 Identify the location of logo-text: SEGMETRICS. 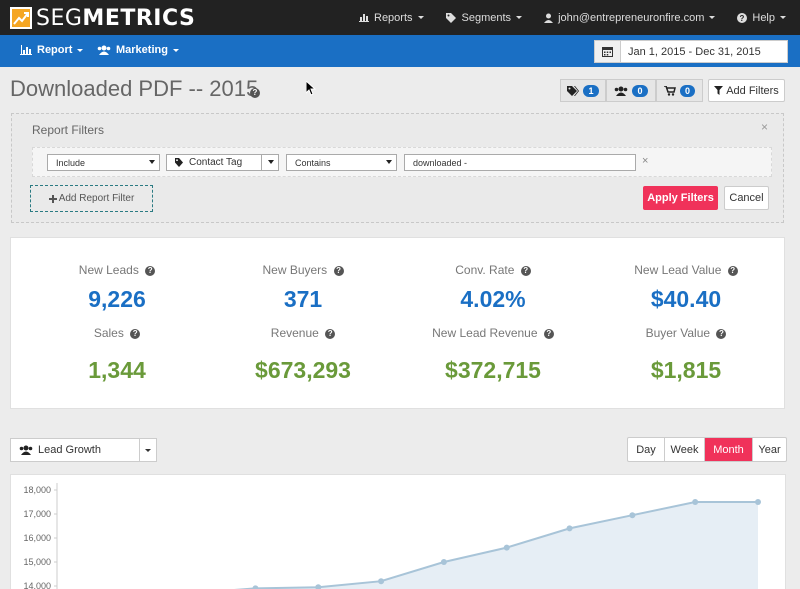
(116, 18).